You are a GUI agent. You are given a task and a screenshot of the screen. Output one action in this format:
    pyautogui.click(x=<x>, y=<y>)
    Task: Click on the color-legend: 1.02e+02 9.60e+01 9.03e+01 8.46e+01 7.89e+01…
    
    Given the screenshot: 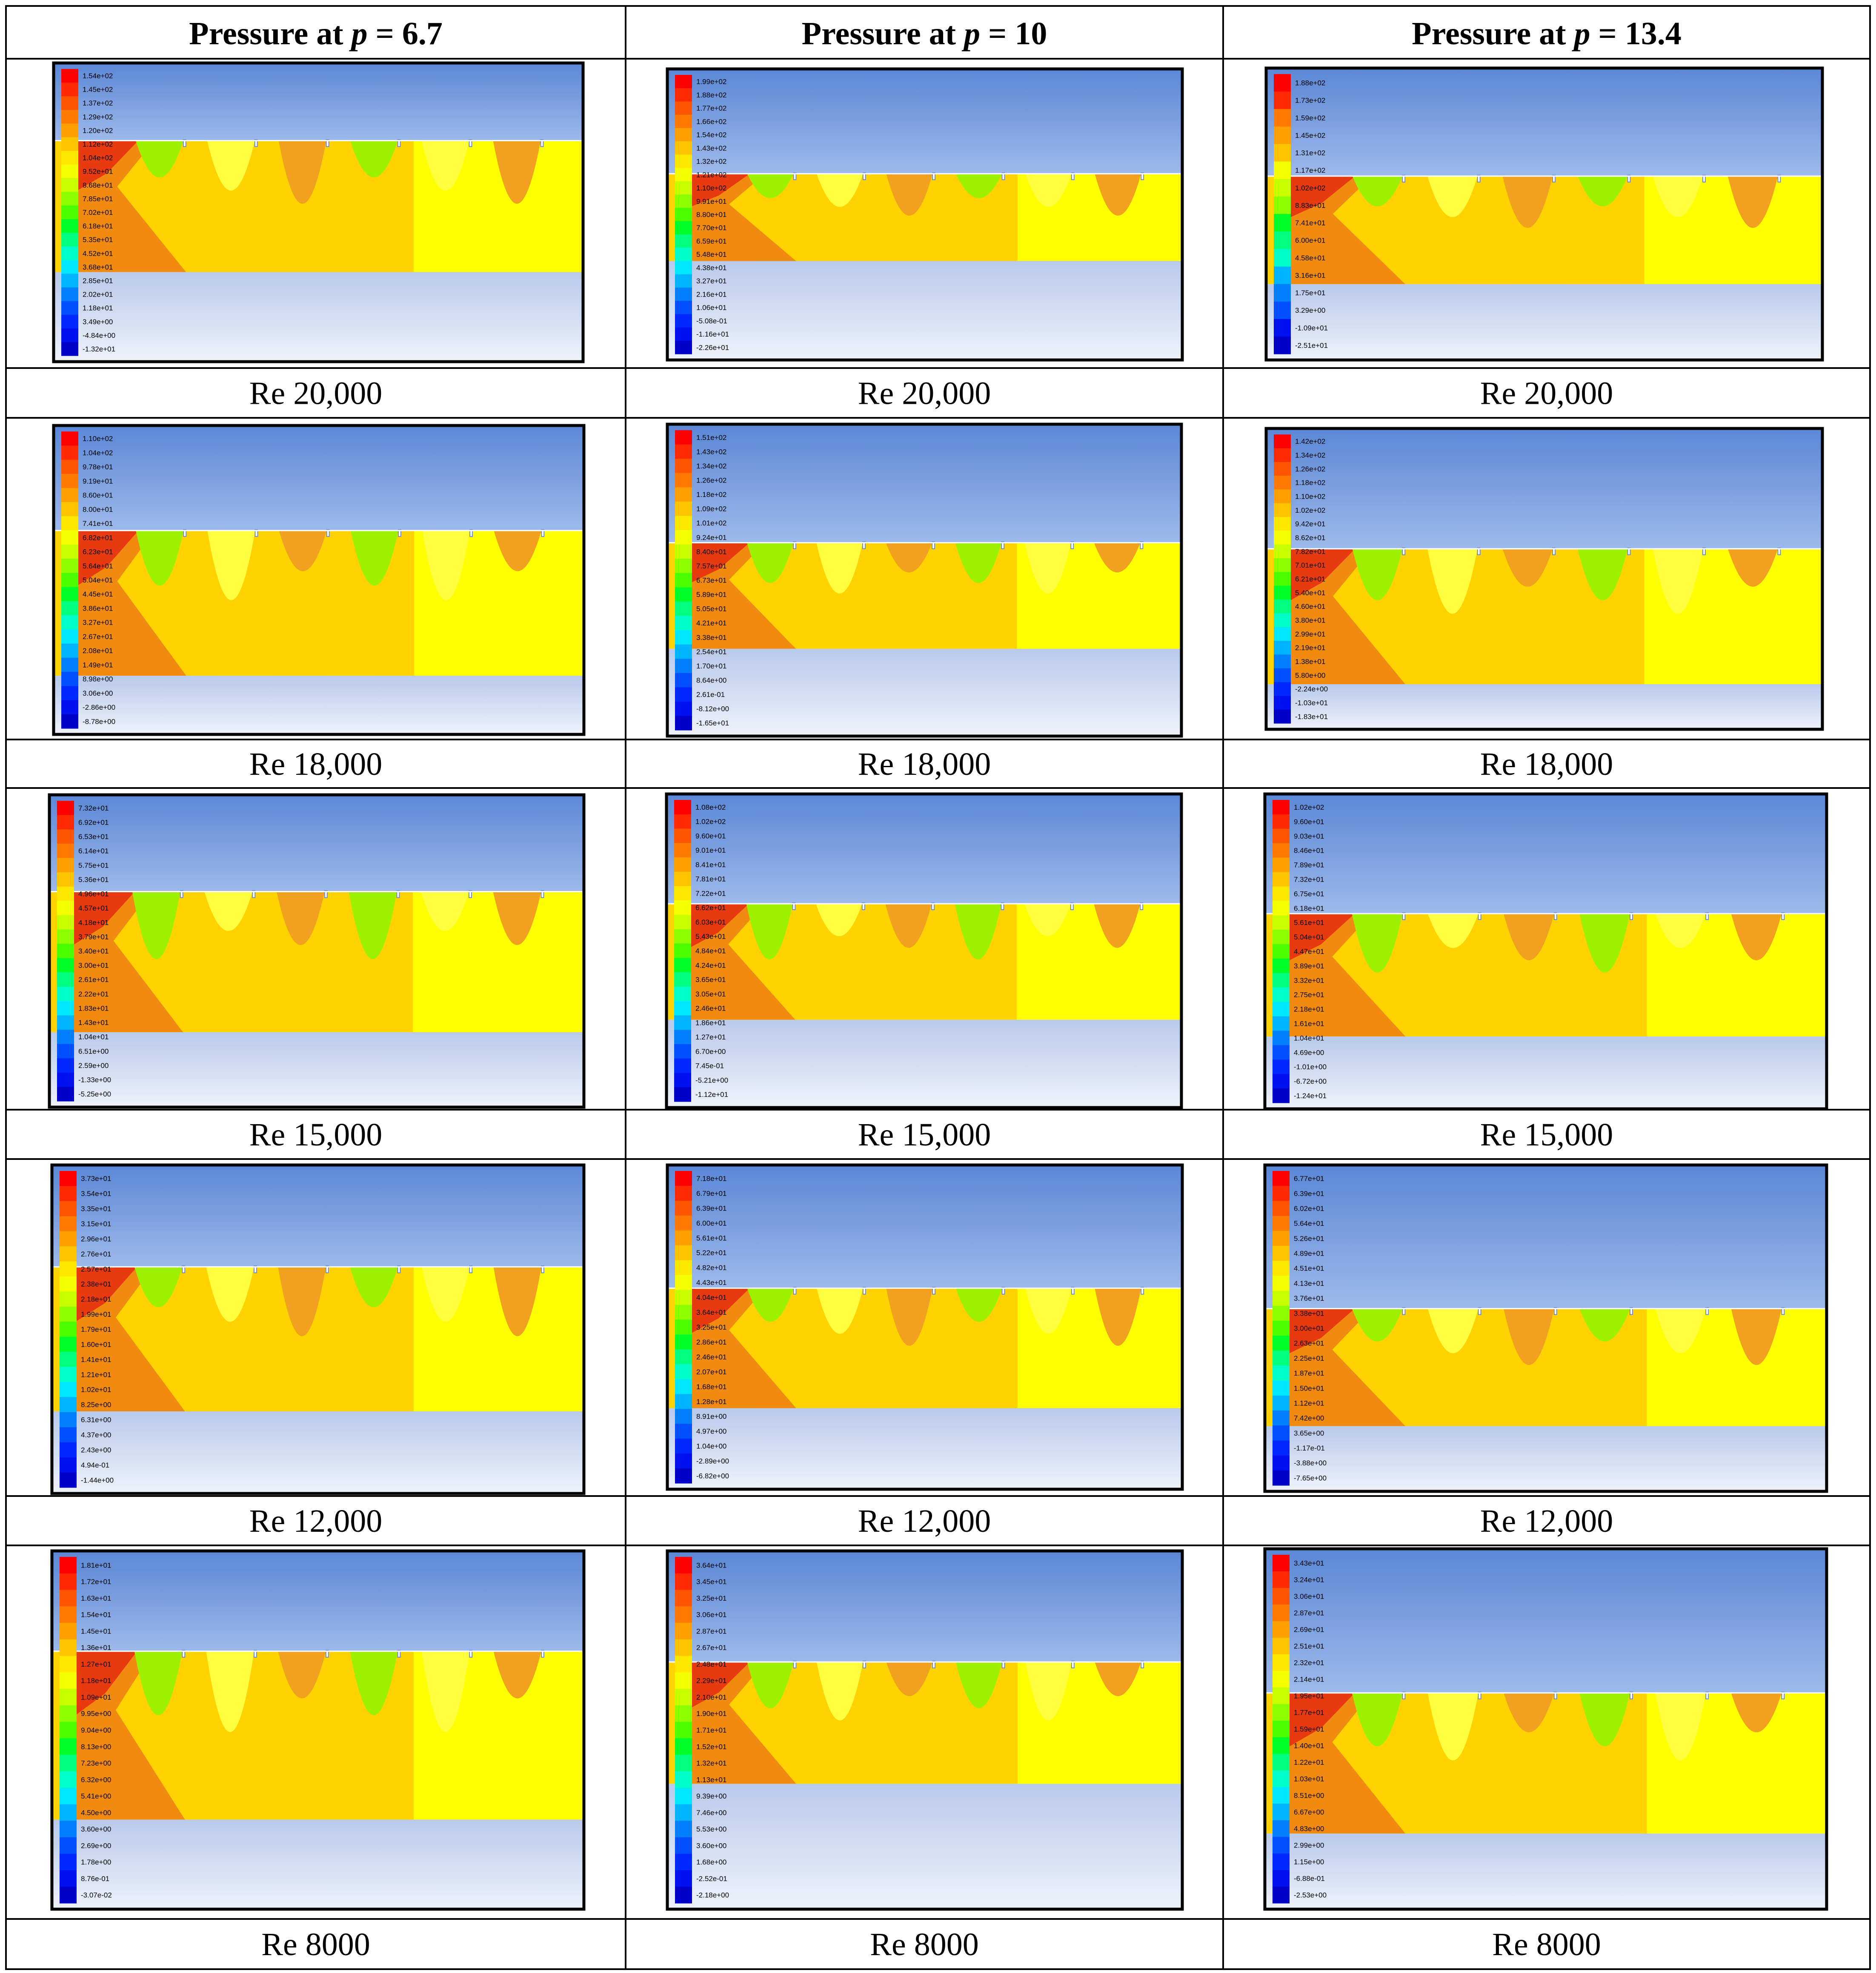 What is the action you would take?
    pyautogui.click(x=1300, y=951)
    